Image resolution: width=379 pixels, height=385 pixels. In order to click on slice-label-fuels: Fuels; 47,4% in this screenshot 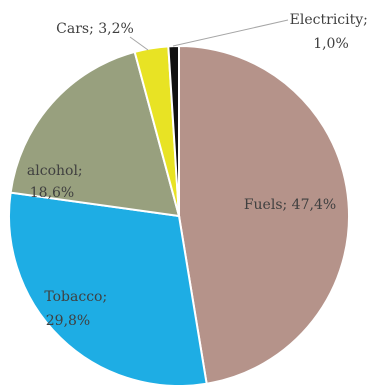, I will do `click(290, 205)`.